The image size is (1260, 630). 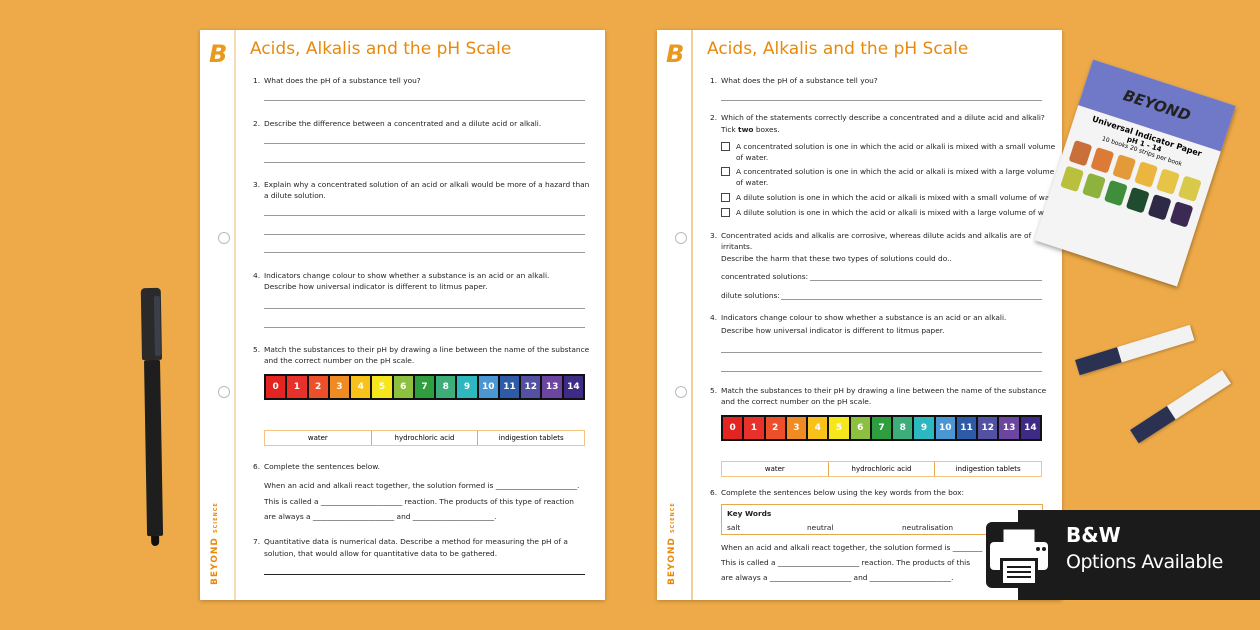 I want to click on question-3-cont: a dilute solution., so click(x=295, y=195).